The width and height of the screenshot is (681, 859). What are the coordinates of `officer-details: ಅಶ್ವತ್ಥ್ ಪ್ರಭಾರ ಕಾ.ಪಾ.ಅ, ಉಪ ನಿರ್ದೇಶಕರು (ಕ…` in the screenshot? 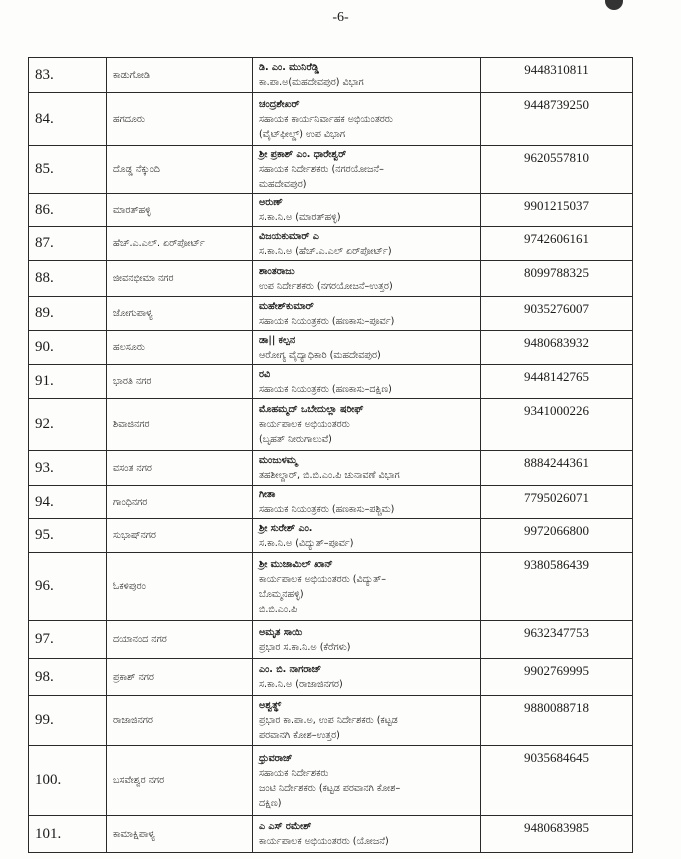 It's located at (366, 720).